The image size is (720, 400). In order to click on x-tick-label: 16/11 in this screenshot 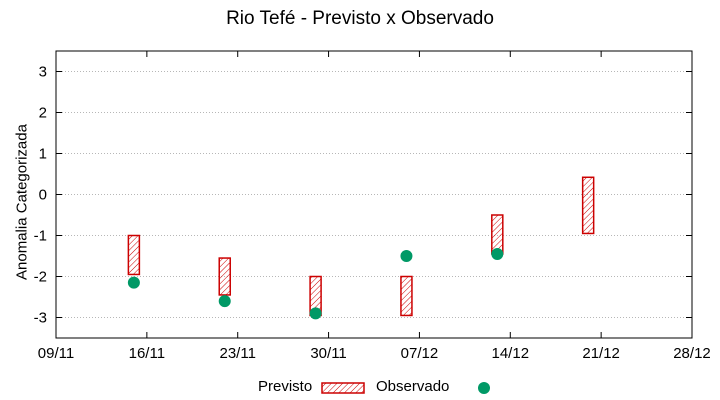, I will do `click(147, 353)`.